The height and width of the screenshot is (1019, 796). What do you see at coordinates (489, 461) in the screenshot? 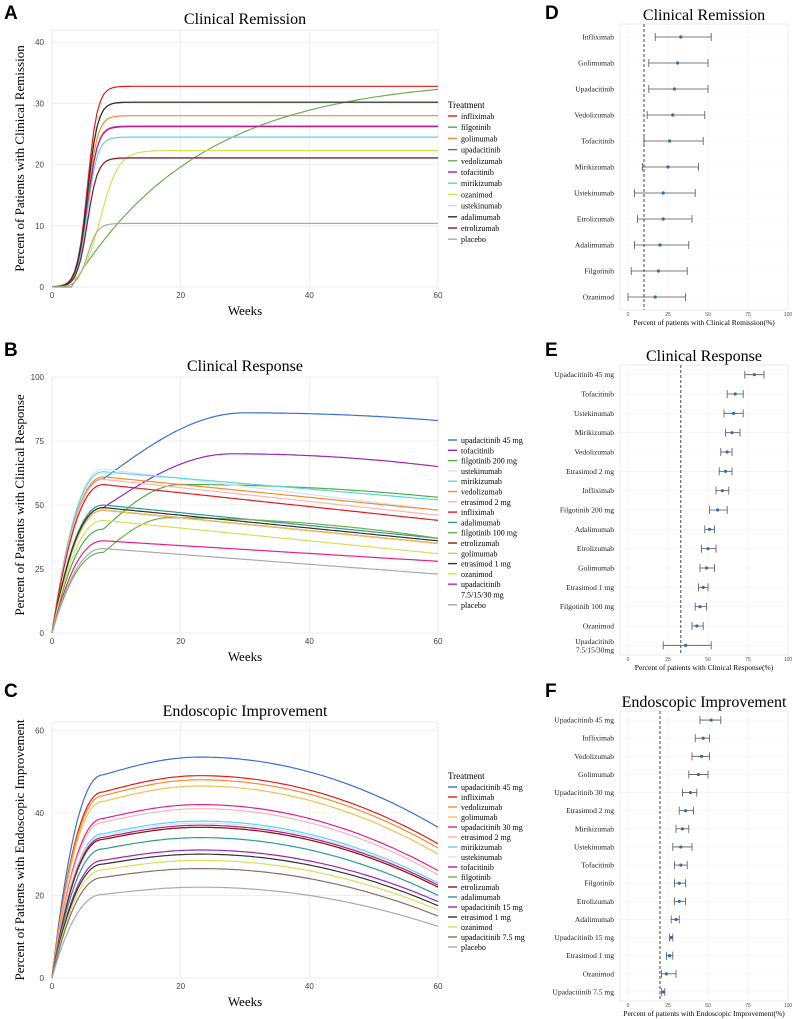
I see `legend-label: filgotinib 200 mg` at bounding box center [489, 461].